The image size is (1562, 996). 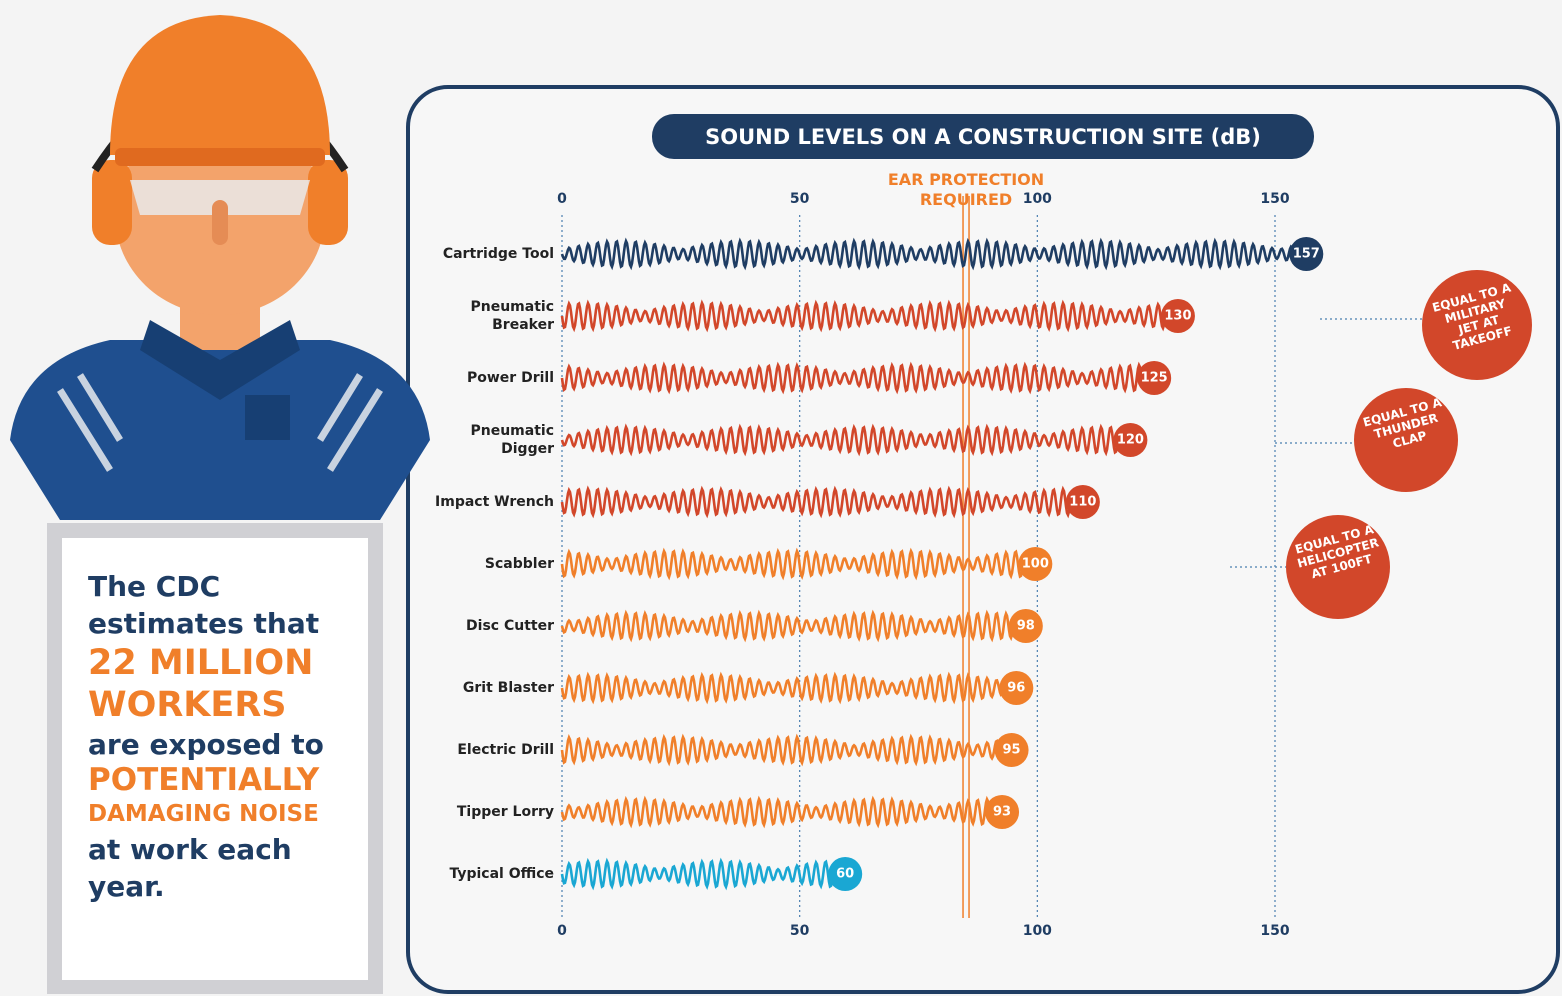 I want to click on value-label: 95, so click(x=1012, y=750).